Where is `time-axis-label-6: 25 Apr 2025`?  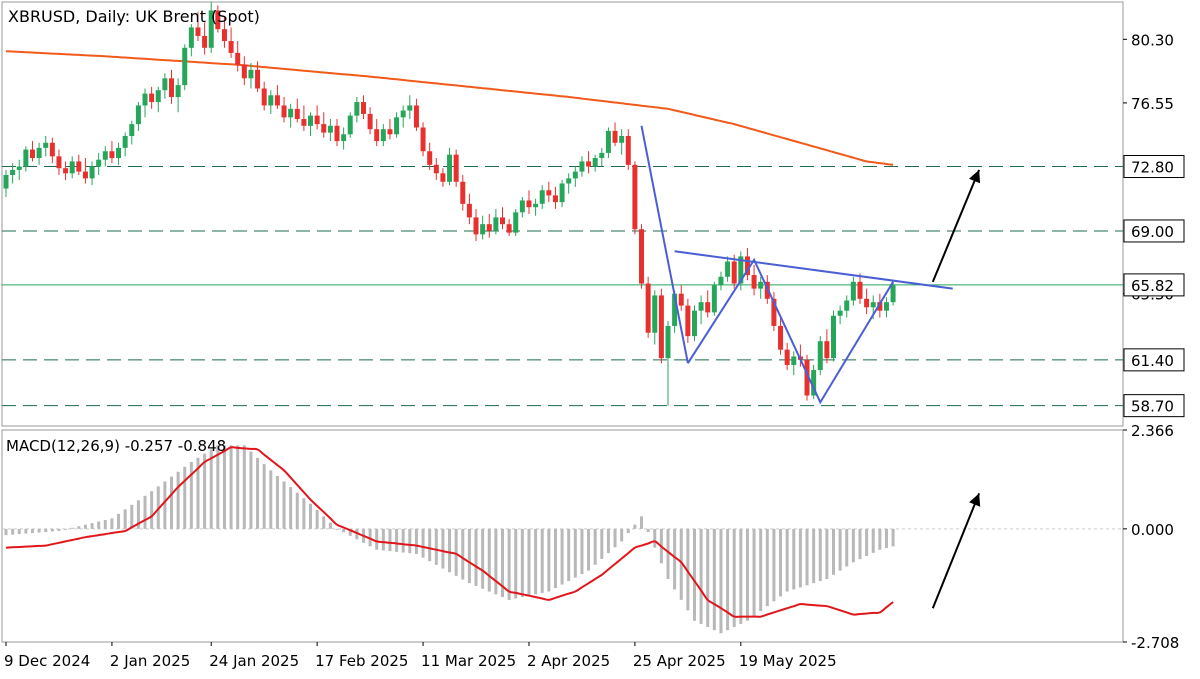 time-axis-label-6: 25 Apr 2025 is located at coordinates (679, 661).